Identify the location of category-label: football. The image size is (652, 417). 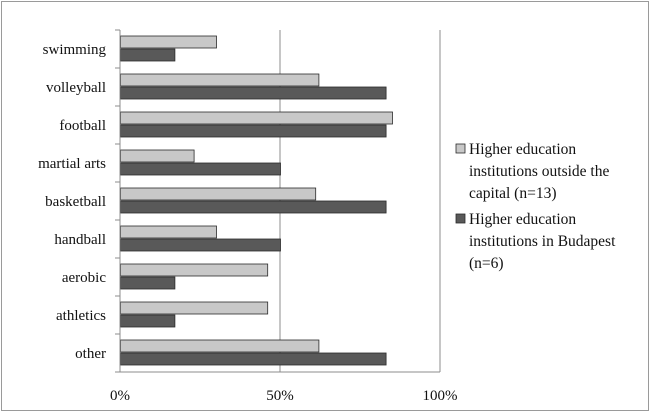
(82, 126).